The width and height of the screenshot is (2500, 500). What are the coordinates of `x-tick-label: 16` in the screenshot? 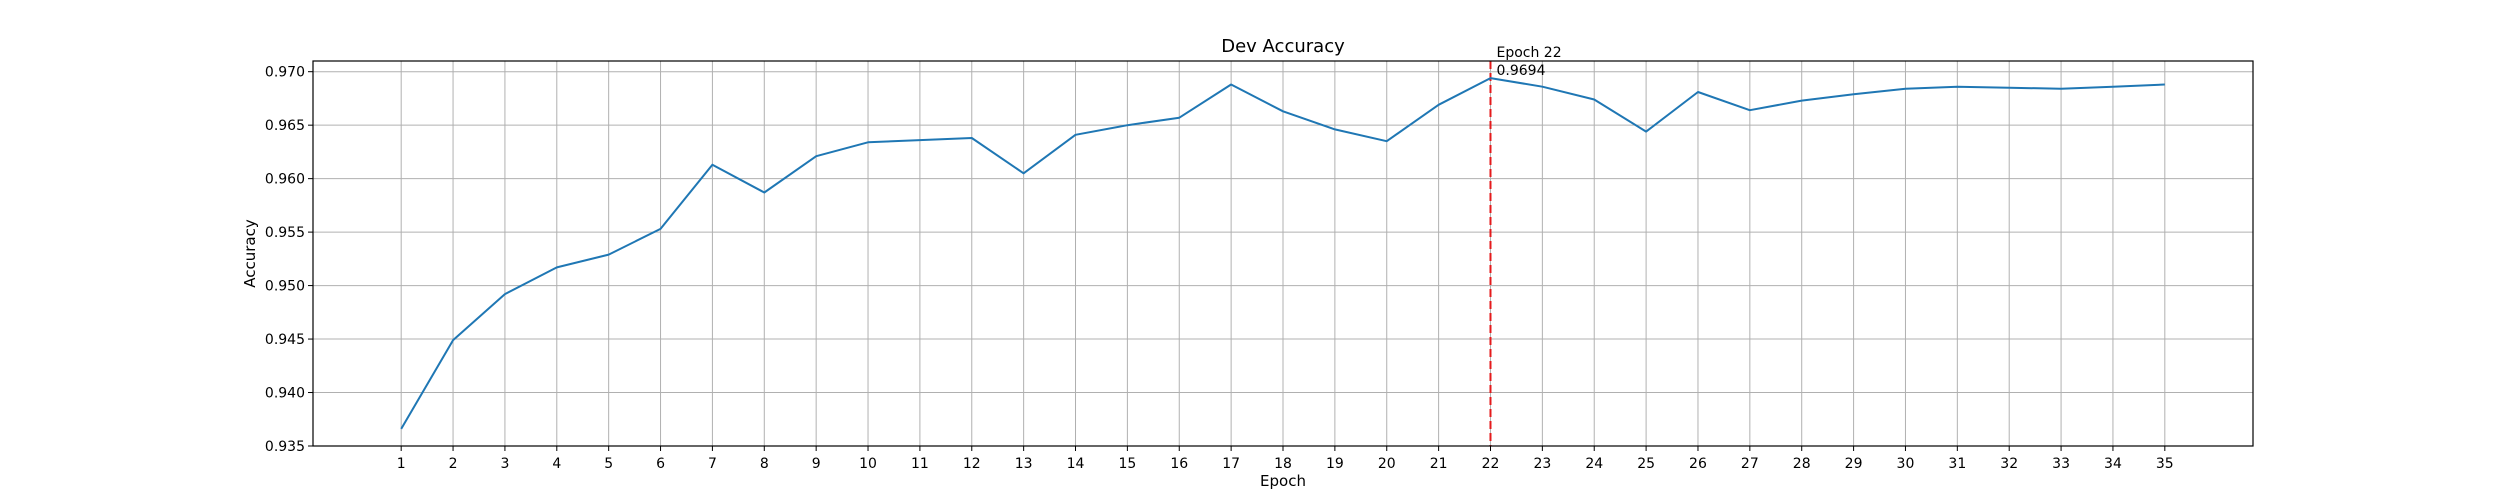 It's located at (1179, 464).